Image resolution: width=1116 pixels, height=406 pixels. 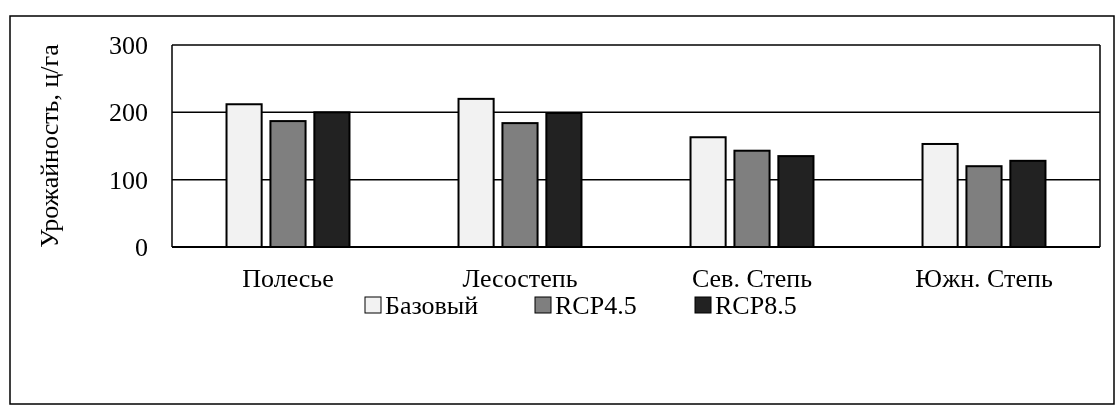 I want to click on x-tick-label: Полесье, so click(x=288, y=278).